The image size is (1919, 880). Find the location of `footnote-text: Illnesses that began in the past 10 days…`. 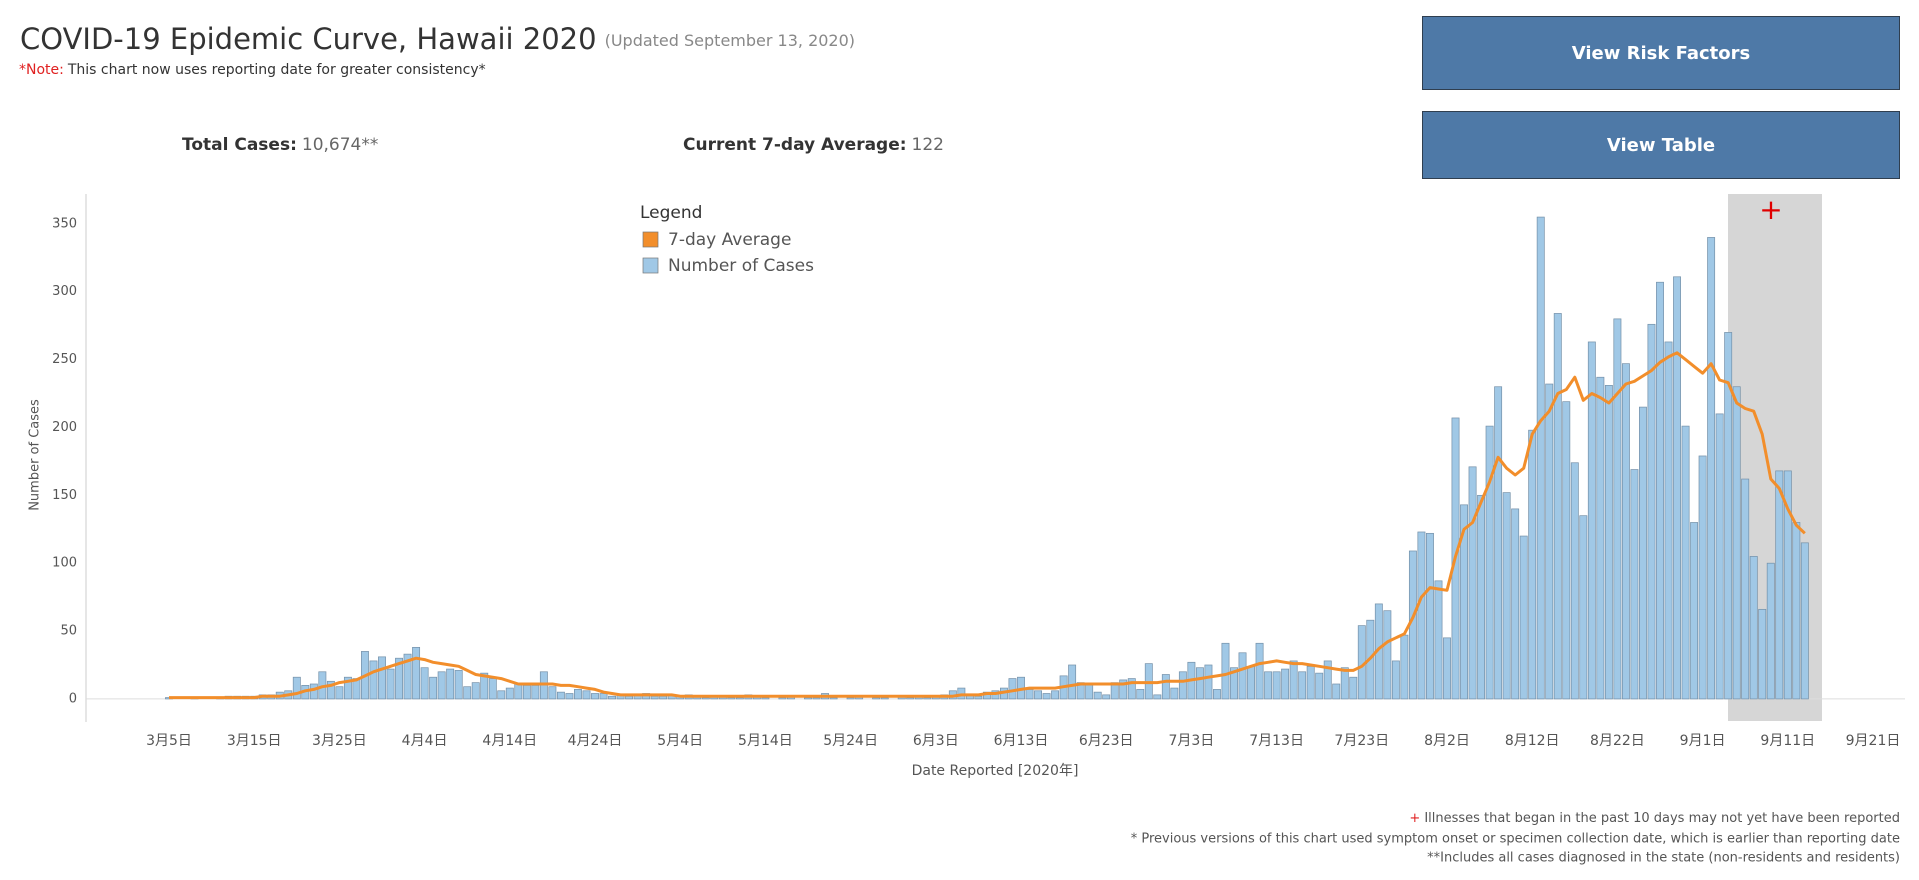

footnote-text: Illnesses that began in the past 10 days… is located at coordinates (1662, 818).